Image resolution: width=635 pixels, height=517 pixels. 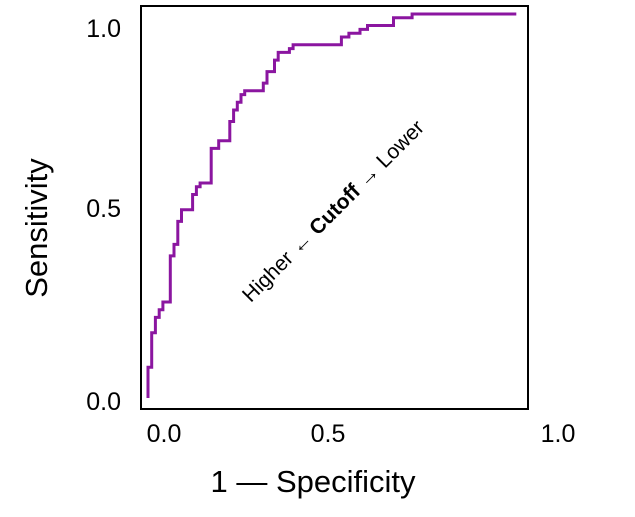 I want to click on higher-label: Higher, so click(x=268, y=277).